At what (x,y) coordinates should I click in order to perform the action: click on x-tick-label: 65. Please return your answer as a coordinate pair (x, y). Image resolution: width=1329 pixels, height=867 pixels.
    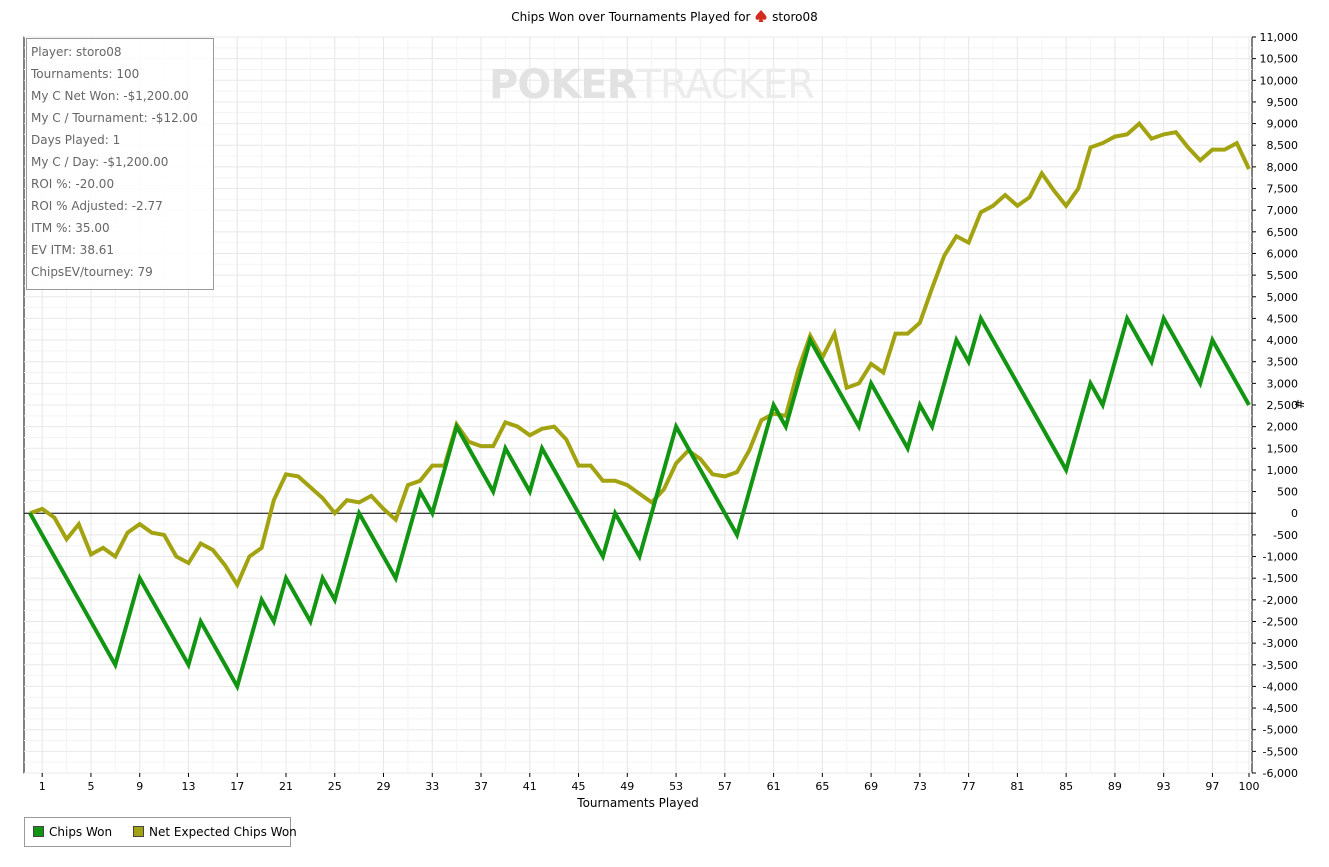
    Looking at the image, I should click on (822, 786).